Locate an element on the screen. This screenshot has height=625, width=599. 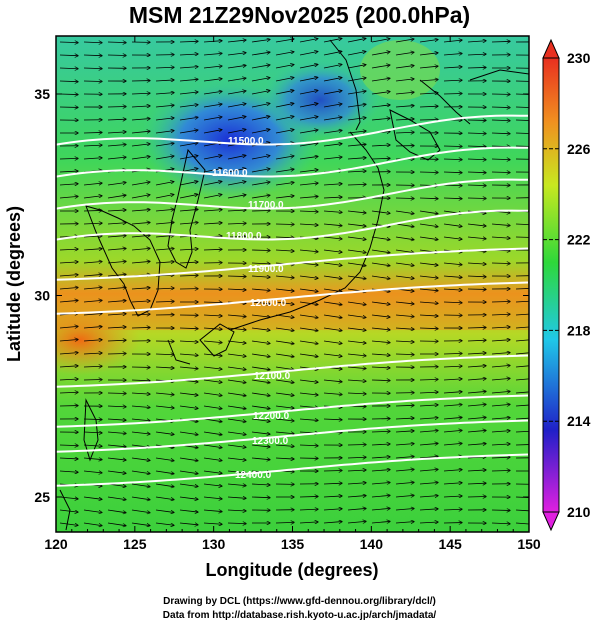
colorbar-tick-label: 210 is located at coordinates (579, 512).